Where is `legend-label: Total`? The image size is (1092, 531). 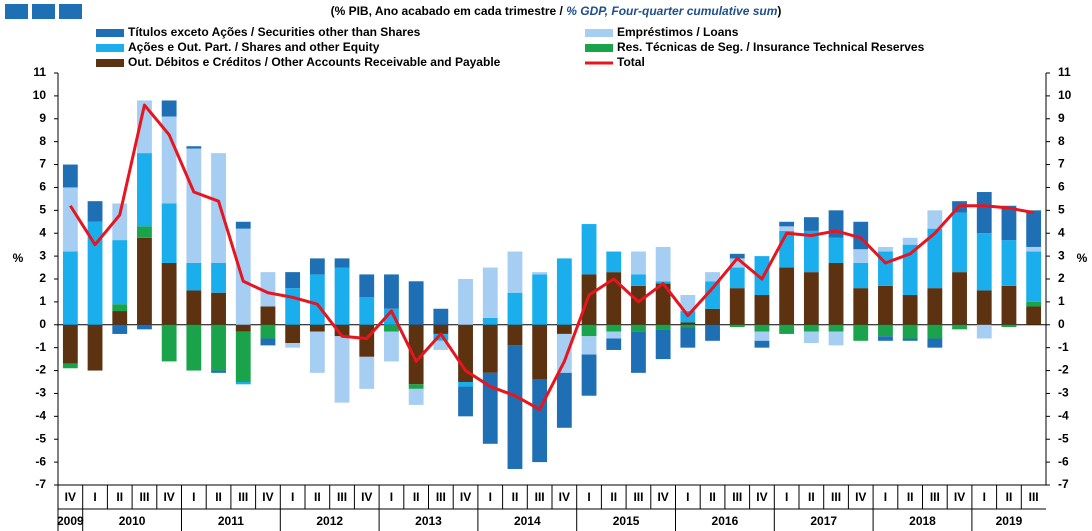 legend-label: Total is located at coordinates (631, 62).